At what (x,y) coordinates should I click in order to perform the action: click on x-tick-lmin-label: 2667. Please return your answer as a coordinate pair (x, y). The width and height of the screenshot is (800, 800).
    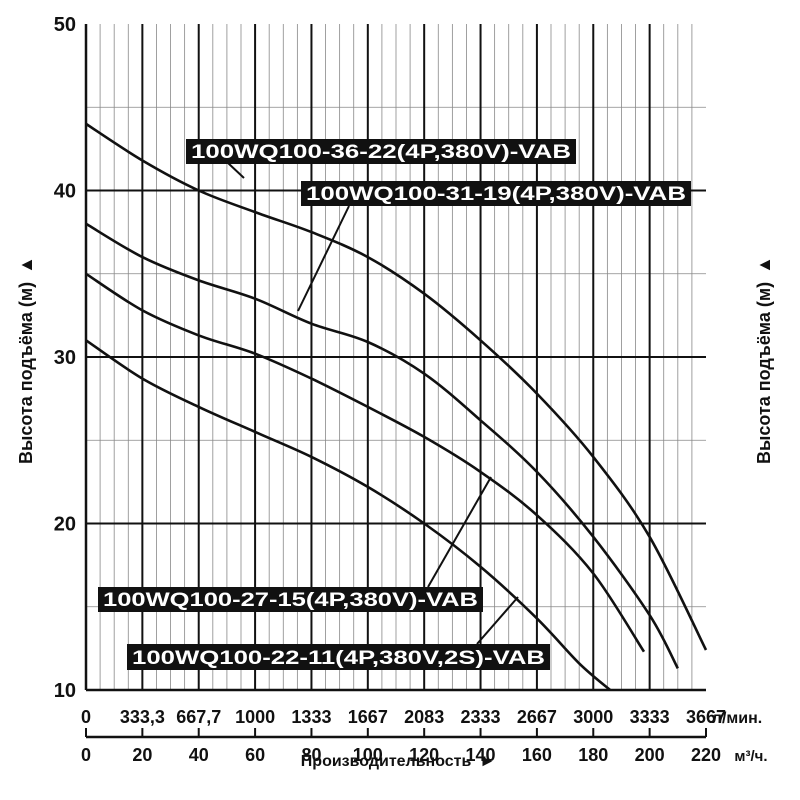
    Looking at the image, I should click on (537, 717).